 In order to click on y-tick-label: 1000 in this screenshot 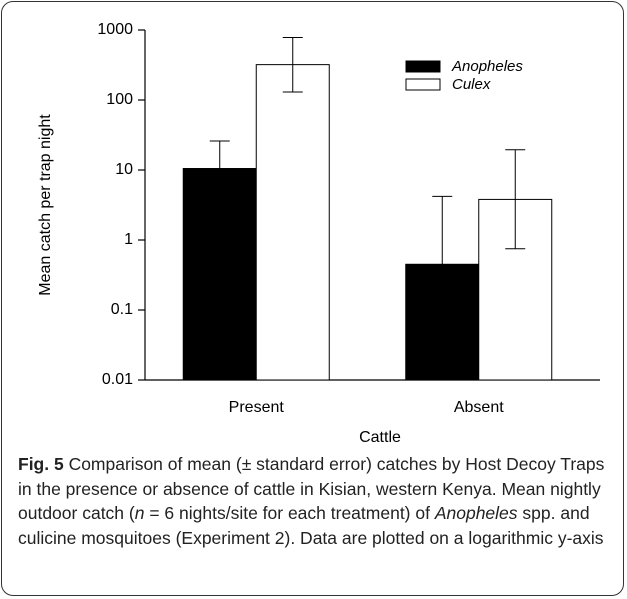, I will do `click(115, 29)`.